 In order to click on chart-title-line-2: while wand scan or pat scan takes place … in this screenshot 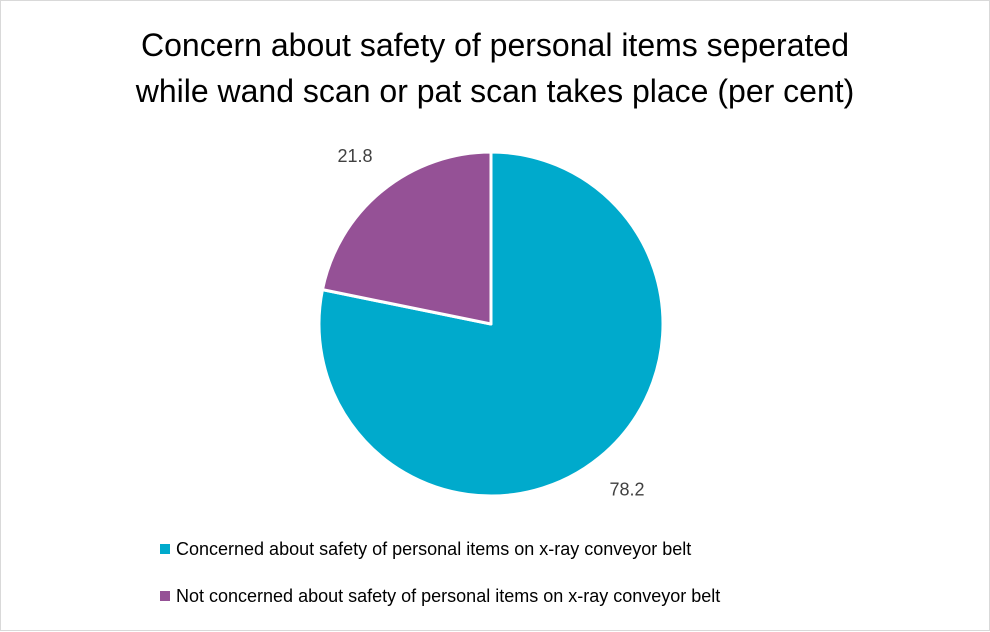, I will do `click(495, 91)`.